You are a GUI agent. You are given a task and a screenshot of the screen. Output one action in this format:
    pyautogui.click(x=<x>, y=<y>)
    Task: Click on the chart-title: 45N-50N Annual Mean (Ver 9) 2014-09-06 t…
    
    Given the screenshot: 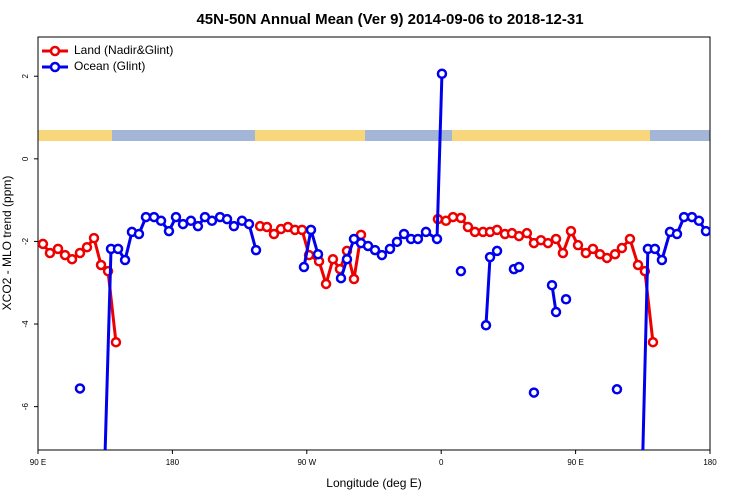 What is the action you would take?
    pyautogui.click(x=389, y=19)
    